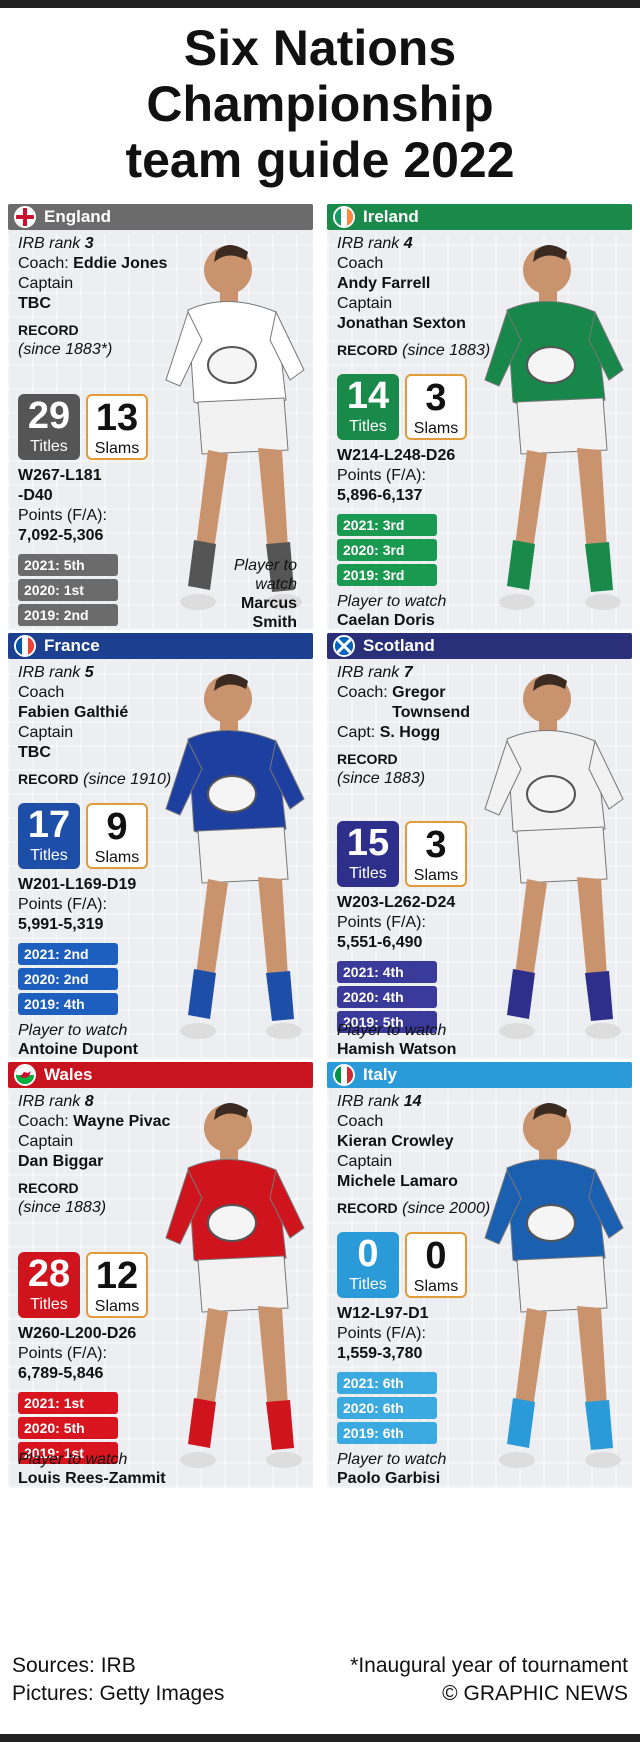 The image size is (640, 1742). I want to click on points-value: 7,092-5,306, so click(61, 535).